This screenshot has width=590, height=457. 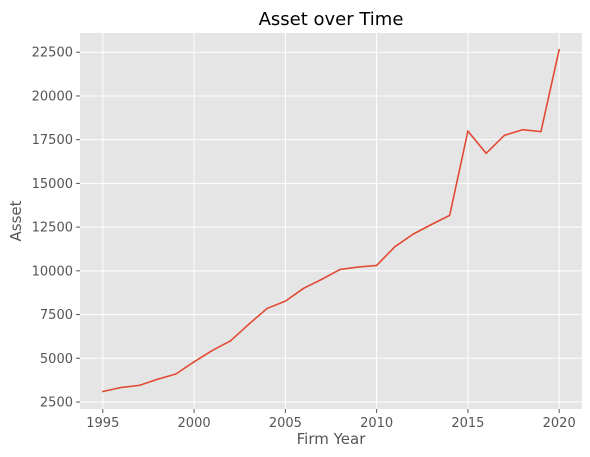 I want to click on x-tick-label: 2015, so click(x=467, y=423).